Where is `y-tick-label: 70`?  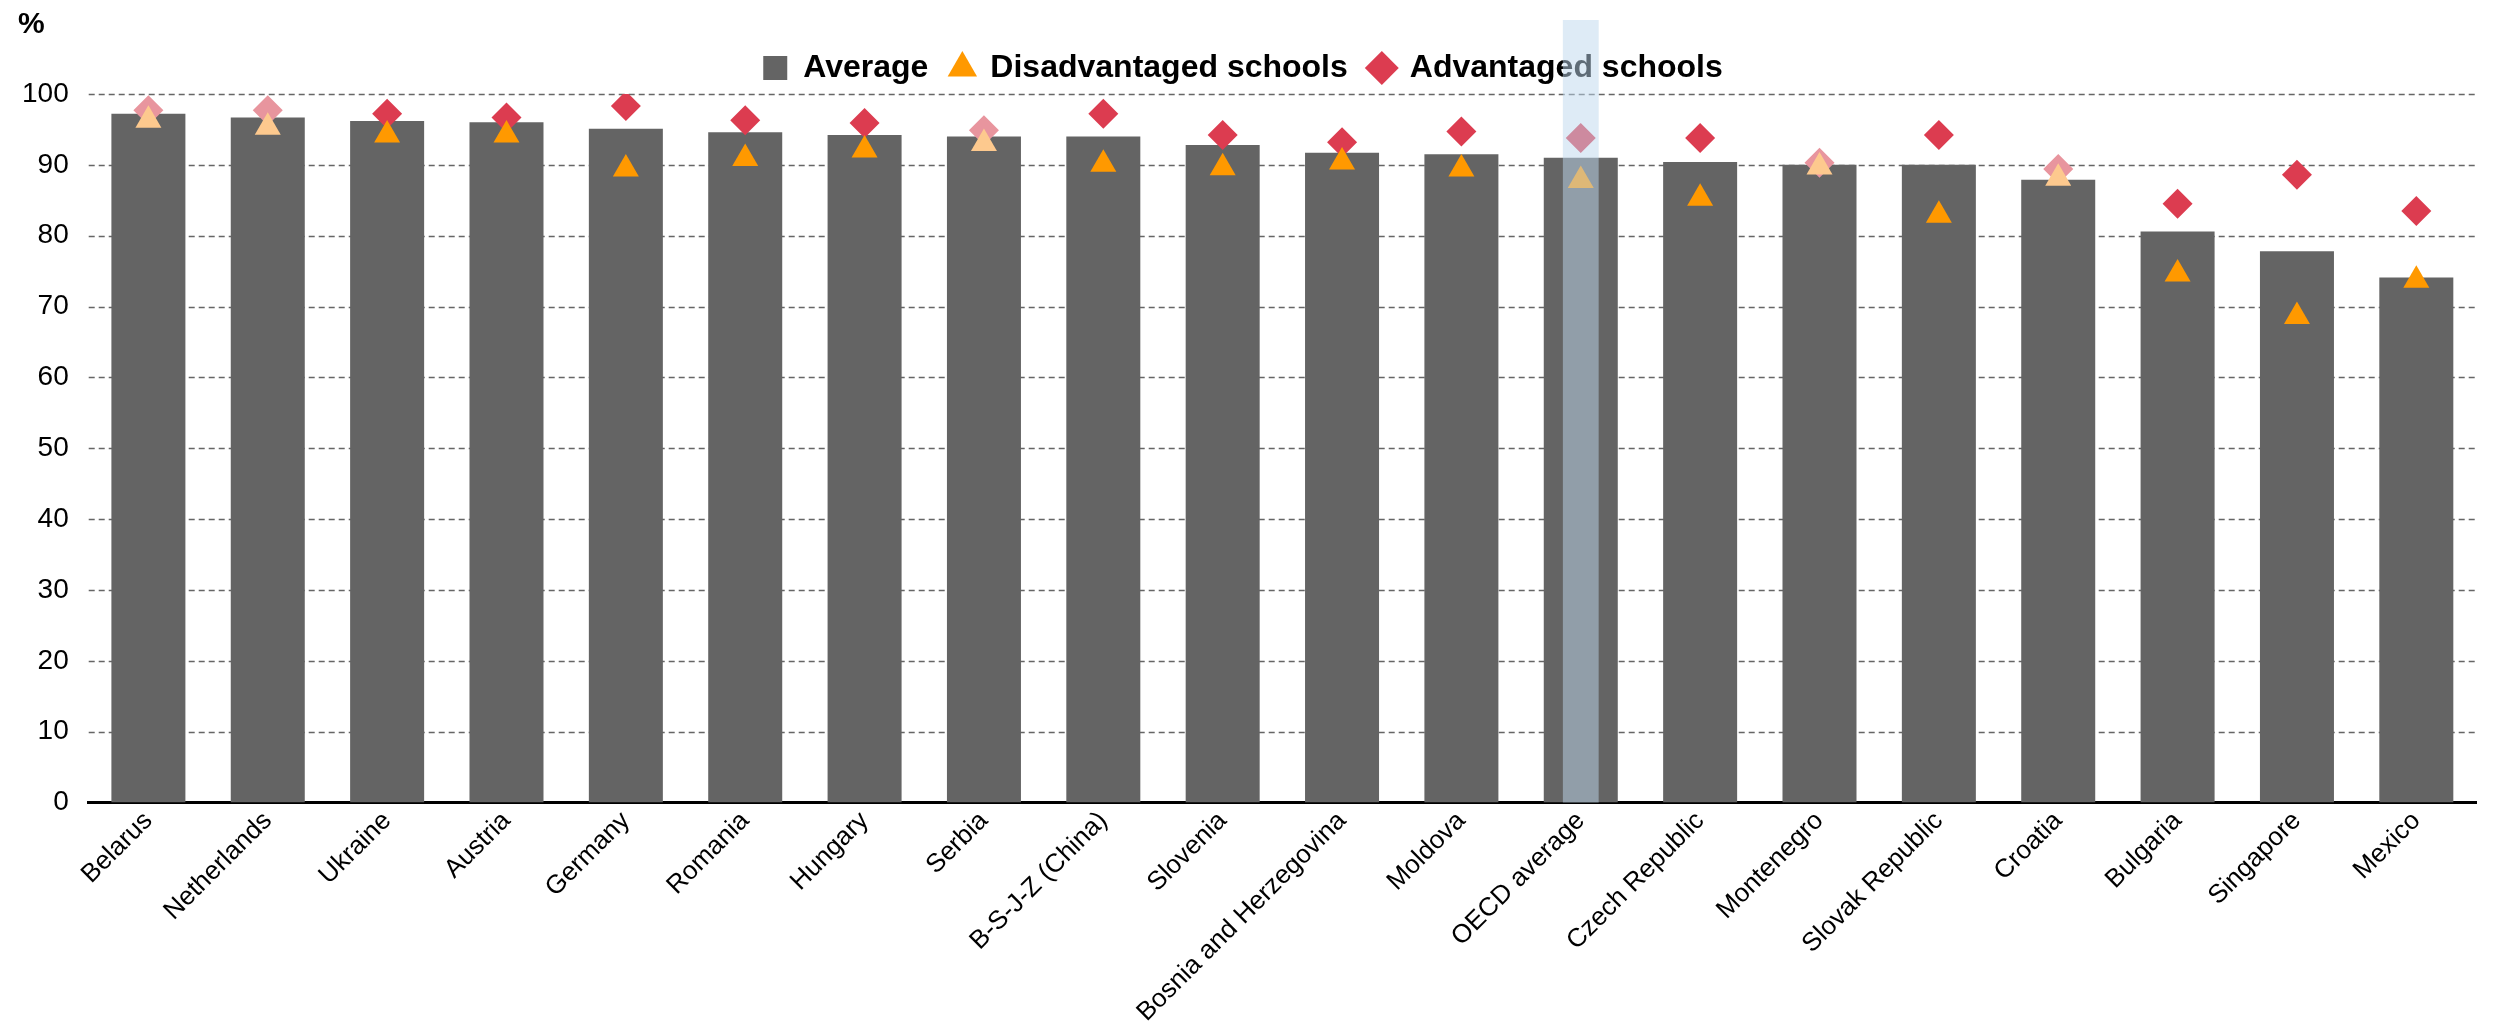 y-tick-label: 70 is located at coordinates (53, 305).